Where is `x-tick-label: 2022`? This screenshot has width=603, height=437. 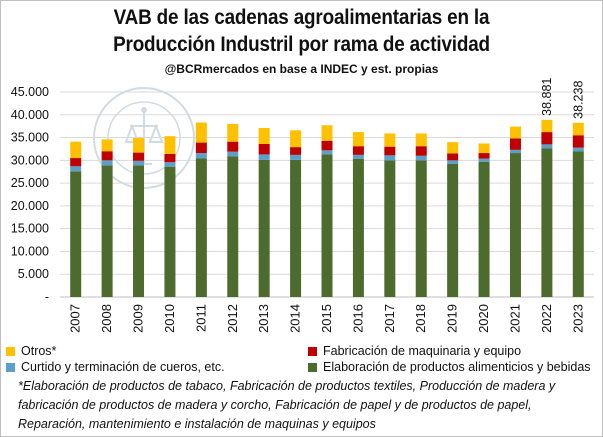 x-tick-label: 2022 is located at coordinates (546, 318).